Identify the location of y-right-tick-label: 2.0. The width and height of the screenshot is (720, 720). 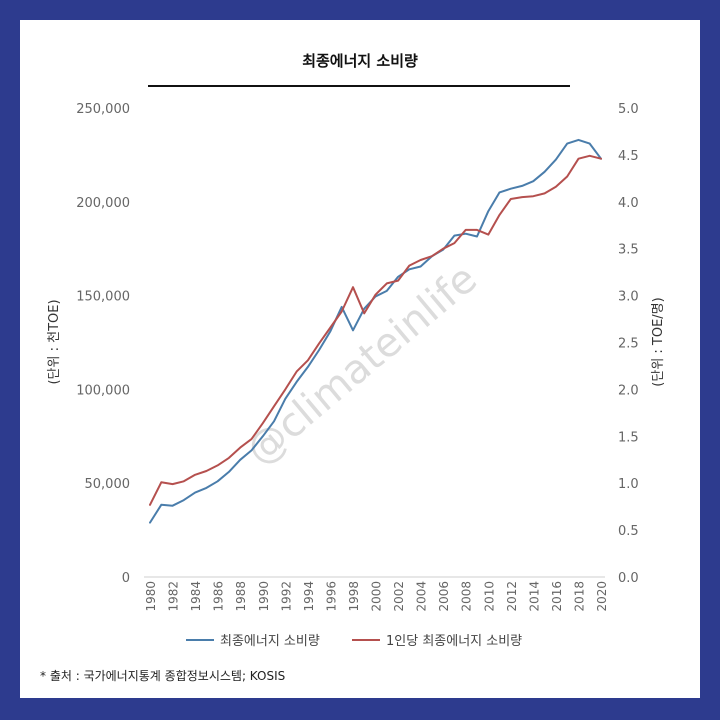
(628, 390).